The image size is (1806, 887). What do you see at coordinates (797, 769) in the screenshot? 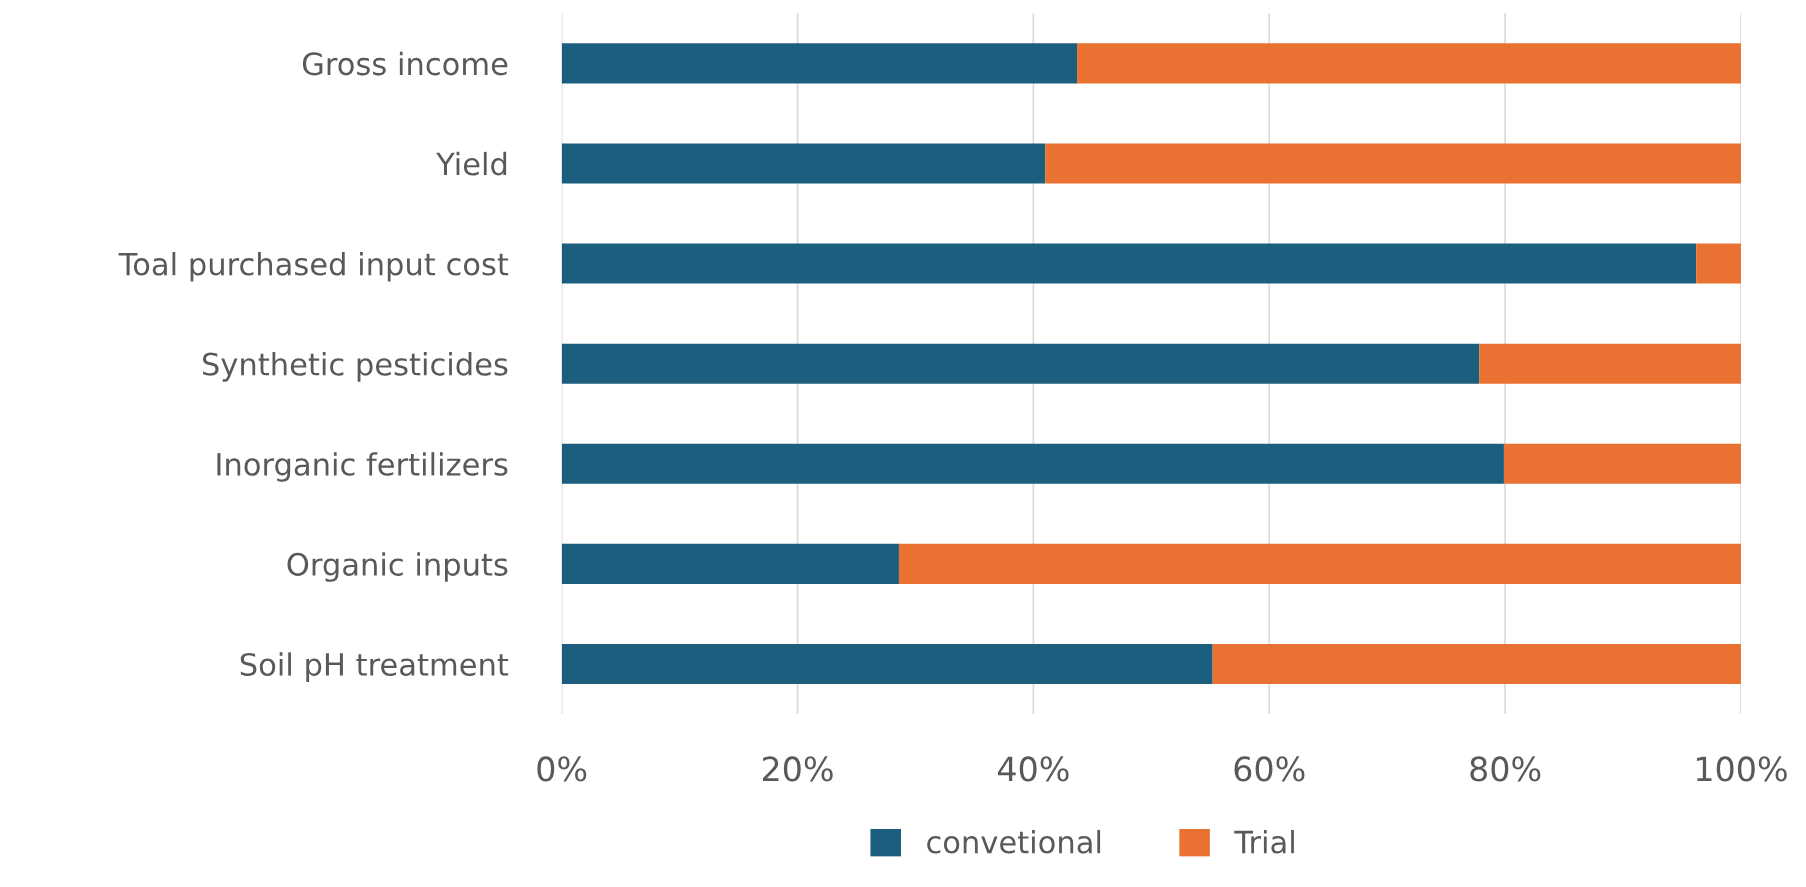
I see `x-tick-label: 20%` at bounding box center [797, 769].